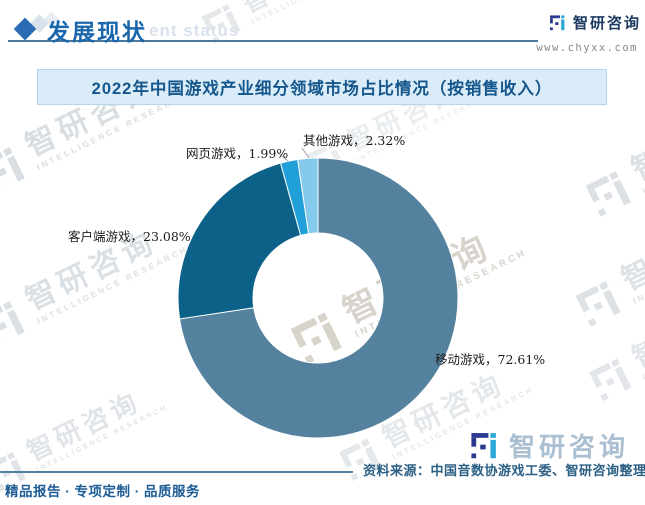 Image resolution: width=645 pixels, height=505 pixels. What do you see at coordinates (194, 30) in the screenshot?
I see `header-english-watermark: ent status` at bounding box center [194, 30].